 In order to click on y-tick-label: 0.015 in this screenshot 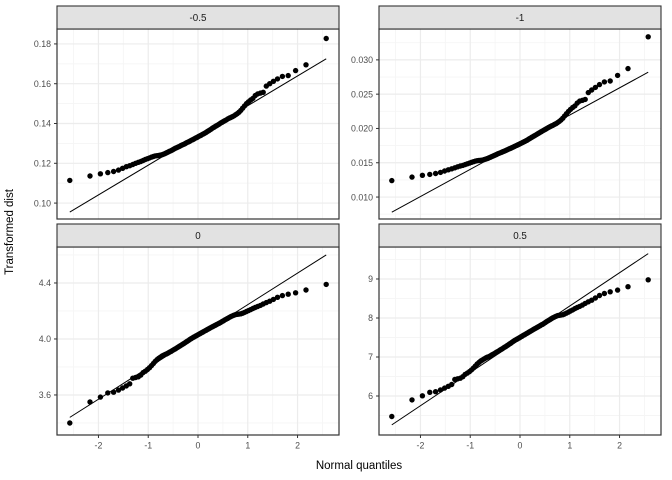, I will do `click(362, 163)`.